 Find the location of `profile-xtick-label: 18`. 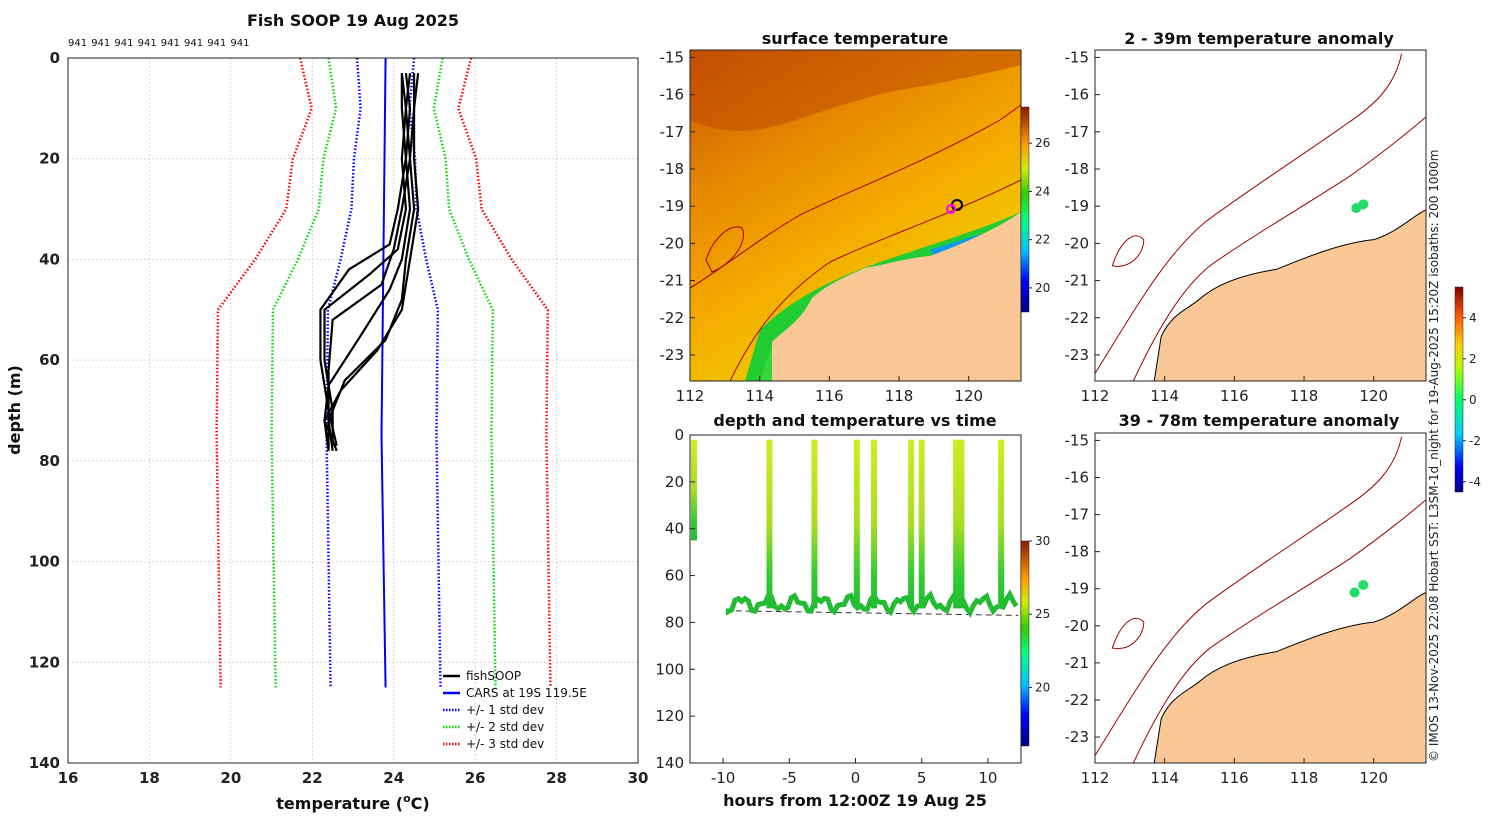

profile-xtick-label: 18 is located at coordinates (149, 778).